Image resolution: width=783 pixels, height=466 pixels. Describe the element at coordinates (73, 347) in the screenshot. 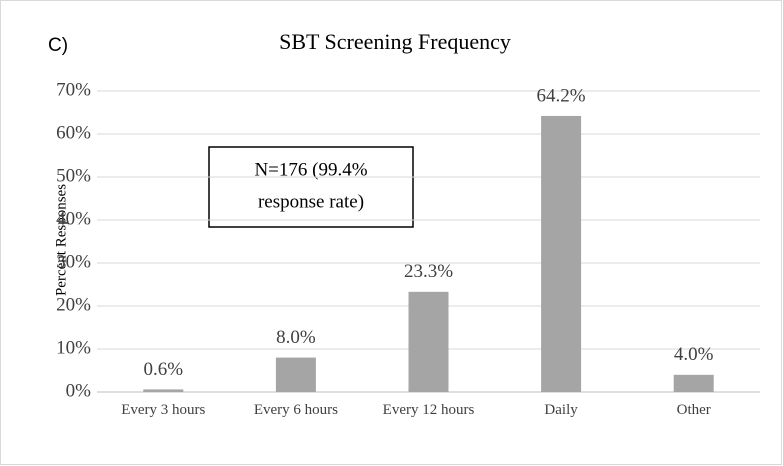

I see `y-tick-label: 10%` at that location.